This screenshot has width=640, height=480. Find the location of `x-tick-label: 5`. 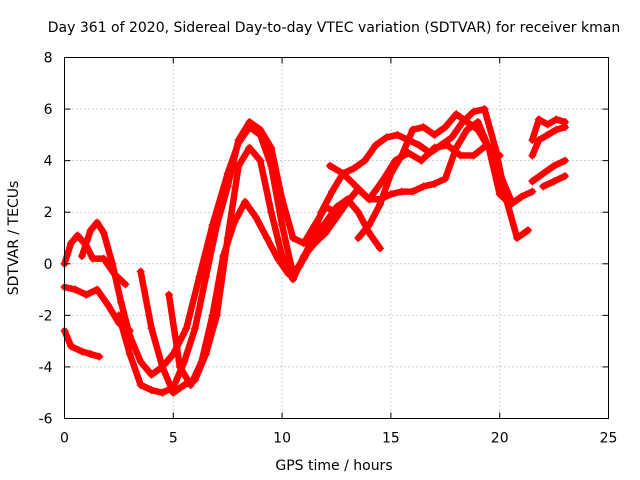

x-tick-label: 5 is located at coordinates (173, 439).